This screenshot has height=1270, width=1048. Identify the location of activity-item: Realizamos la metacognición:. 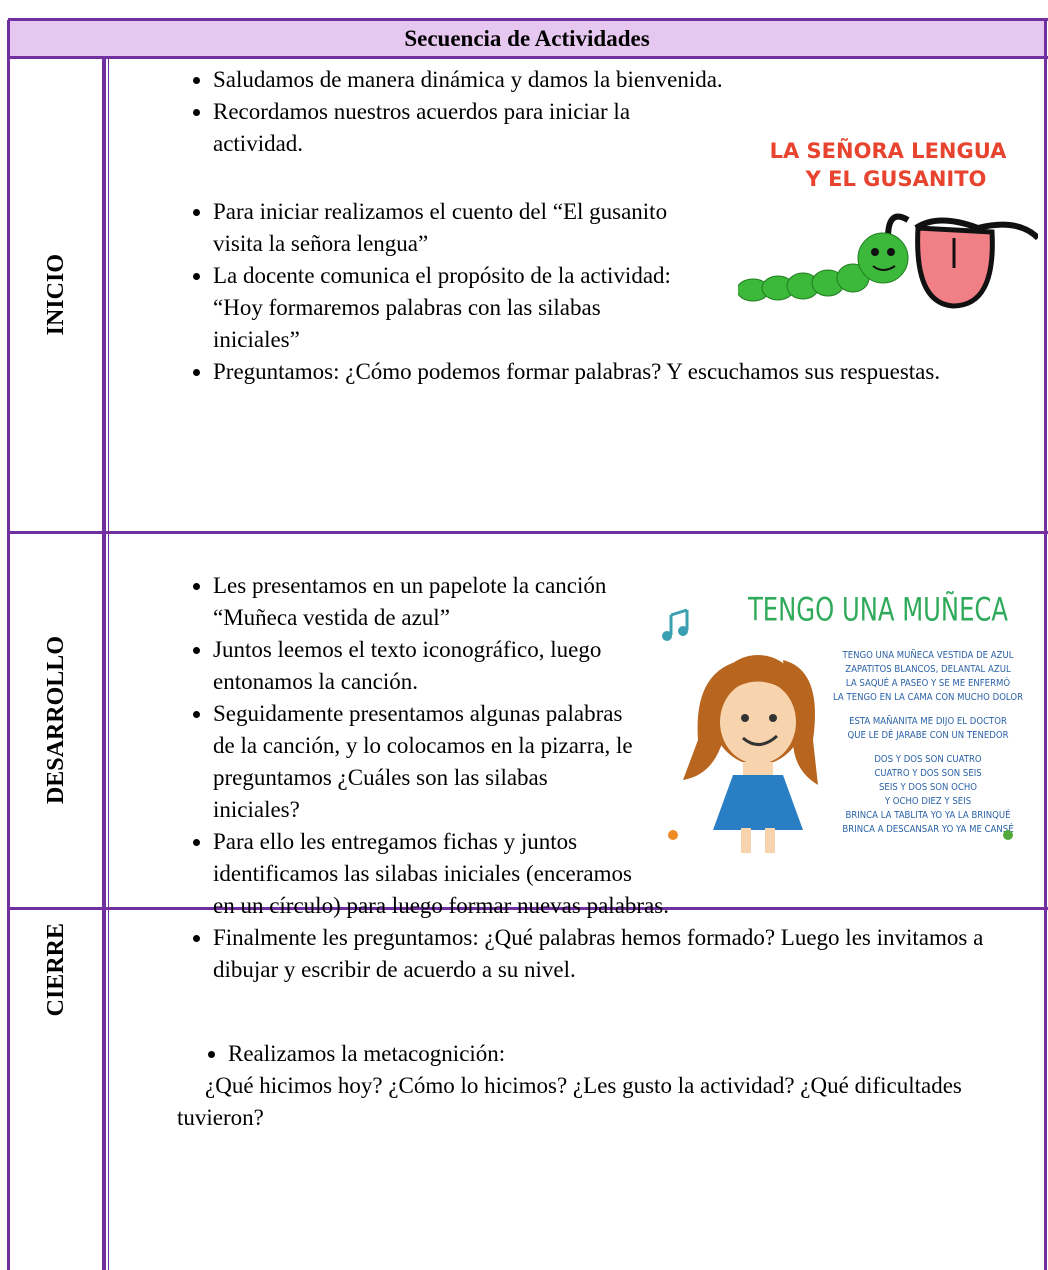
(633, 1054).